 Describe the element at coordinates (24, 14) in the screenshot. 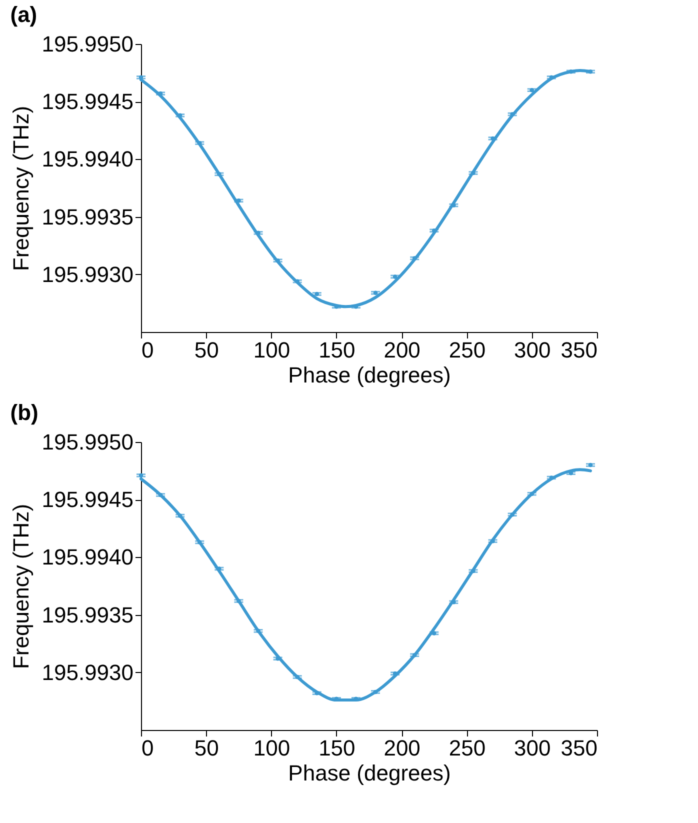

I see `chart-title: (a)` at that location.